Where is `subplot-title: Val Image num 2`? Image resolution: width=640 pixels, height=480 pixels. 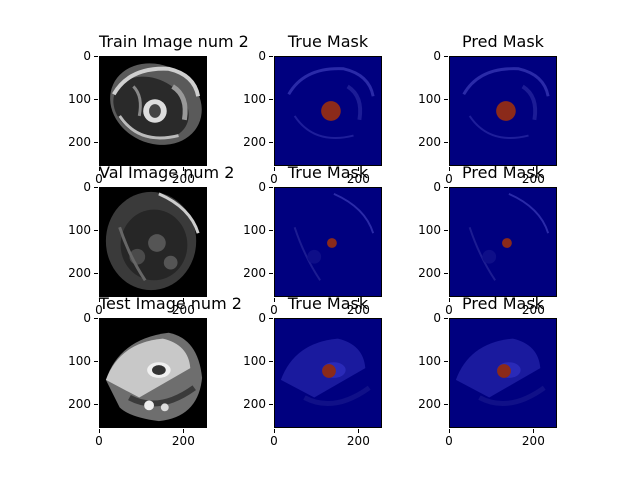
subplot-title: Val Image num 2 is located at coordinates (167, 172).